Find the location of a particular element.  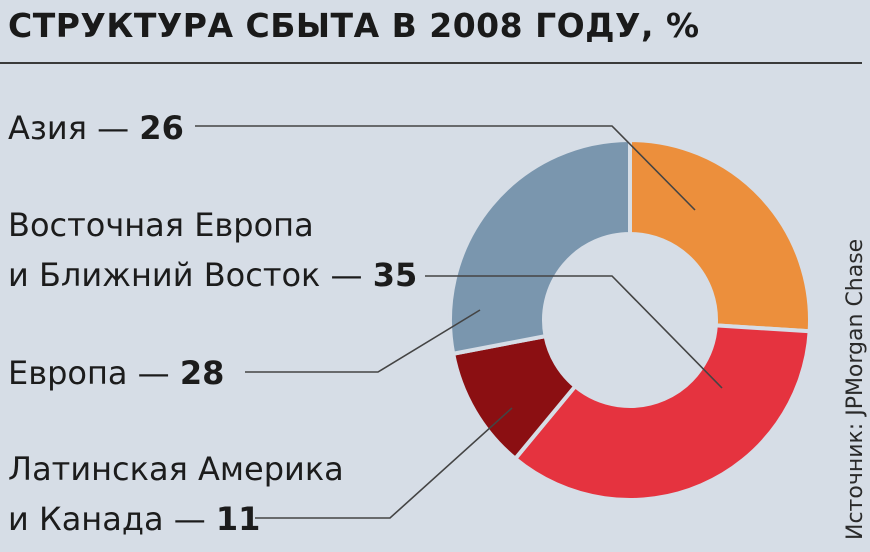

label-europe: Европа — 28 is located at coordinates (116, 373).